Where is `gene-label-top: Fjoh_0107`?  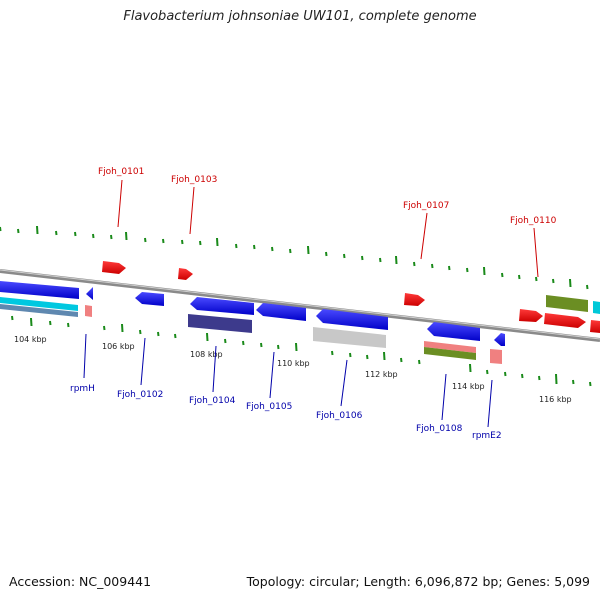
gene-label-top: Fjoh_0107 is located at coordinates (426, 206).